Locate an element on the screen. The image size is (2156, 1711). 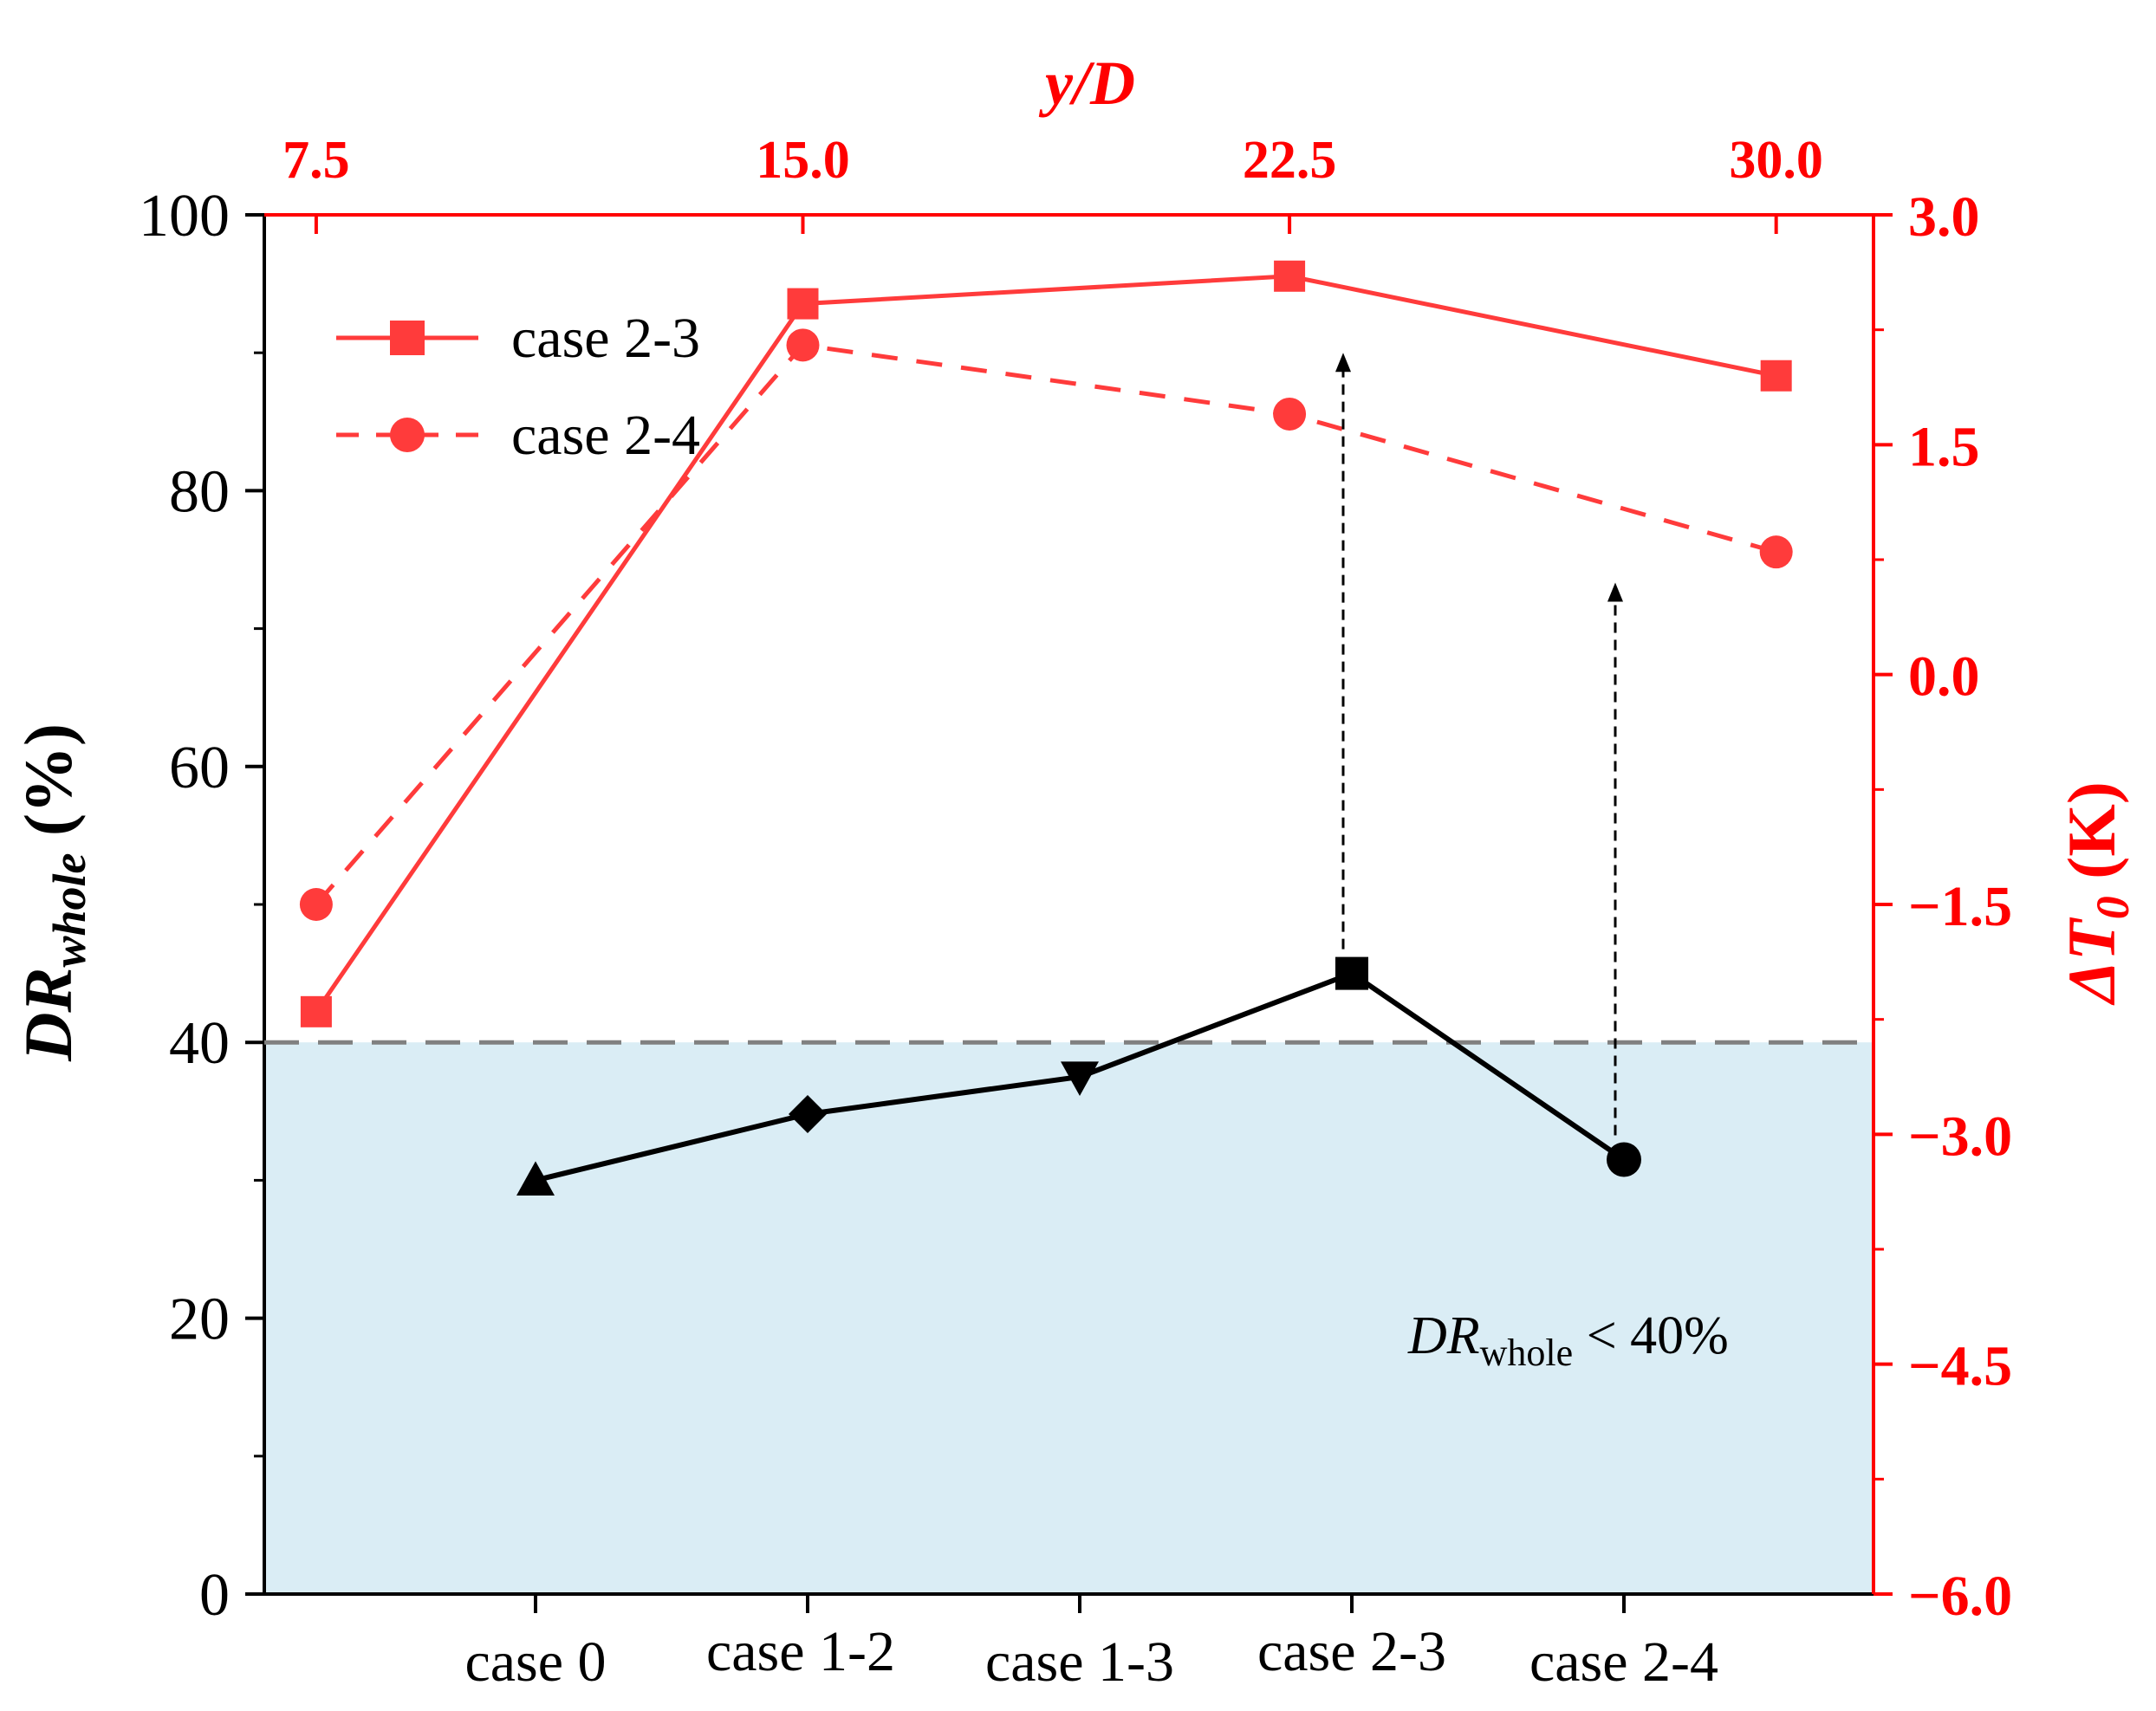
top-tick-label: 22.5 is located at coordinates (1290, 160).